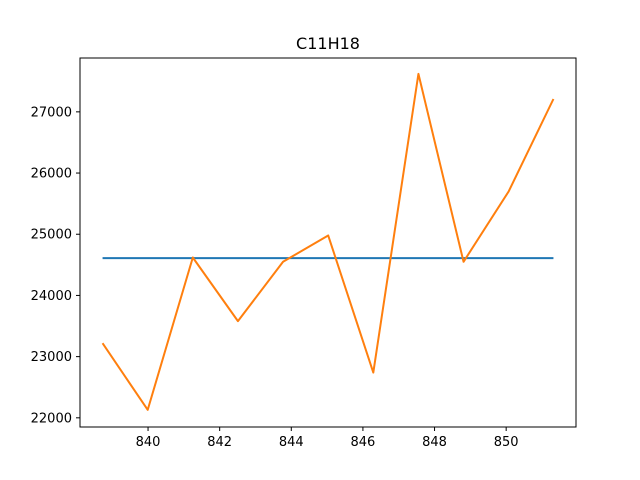  Describe the element at coordinates (51, 357) in the screenshot. I see `y-tick-label: 23000` at that location.